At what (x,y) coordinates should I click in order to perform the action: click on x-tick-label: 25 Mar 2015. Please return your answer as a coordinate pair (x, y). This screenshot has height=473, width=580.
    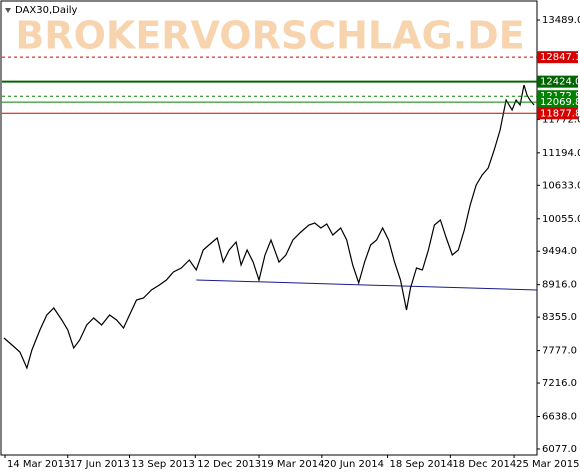
    Looking at the image, I should click on (547, 464).